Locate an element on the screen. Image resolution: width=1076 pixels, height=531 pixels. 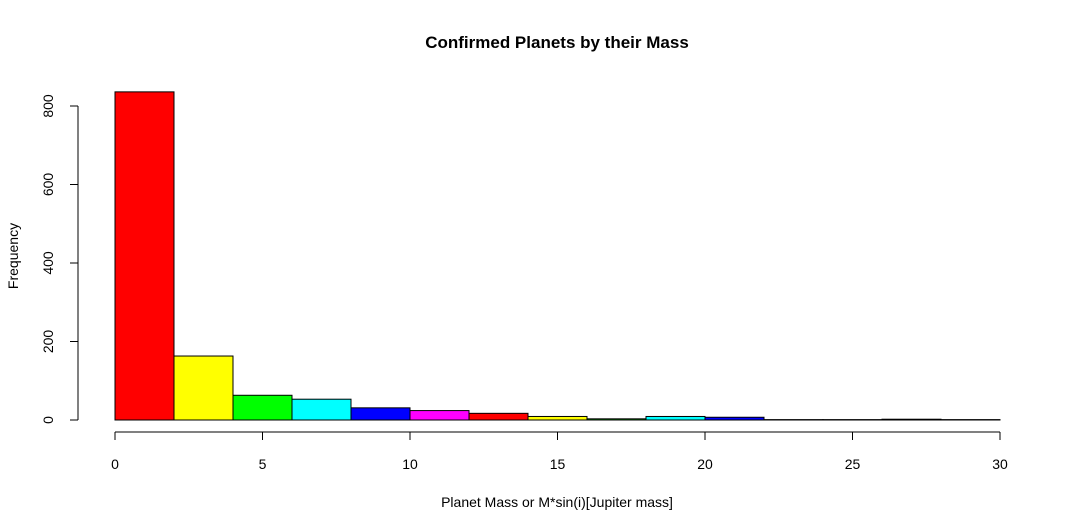
x-tick-label-1: 5 is located at coordinates (263, 464).